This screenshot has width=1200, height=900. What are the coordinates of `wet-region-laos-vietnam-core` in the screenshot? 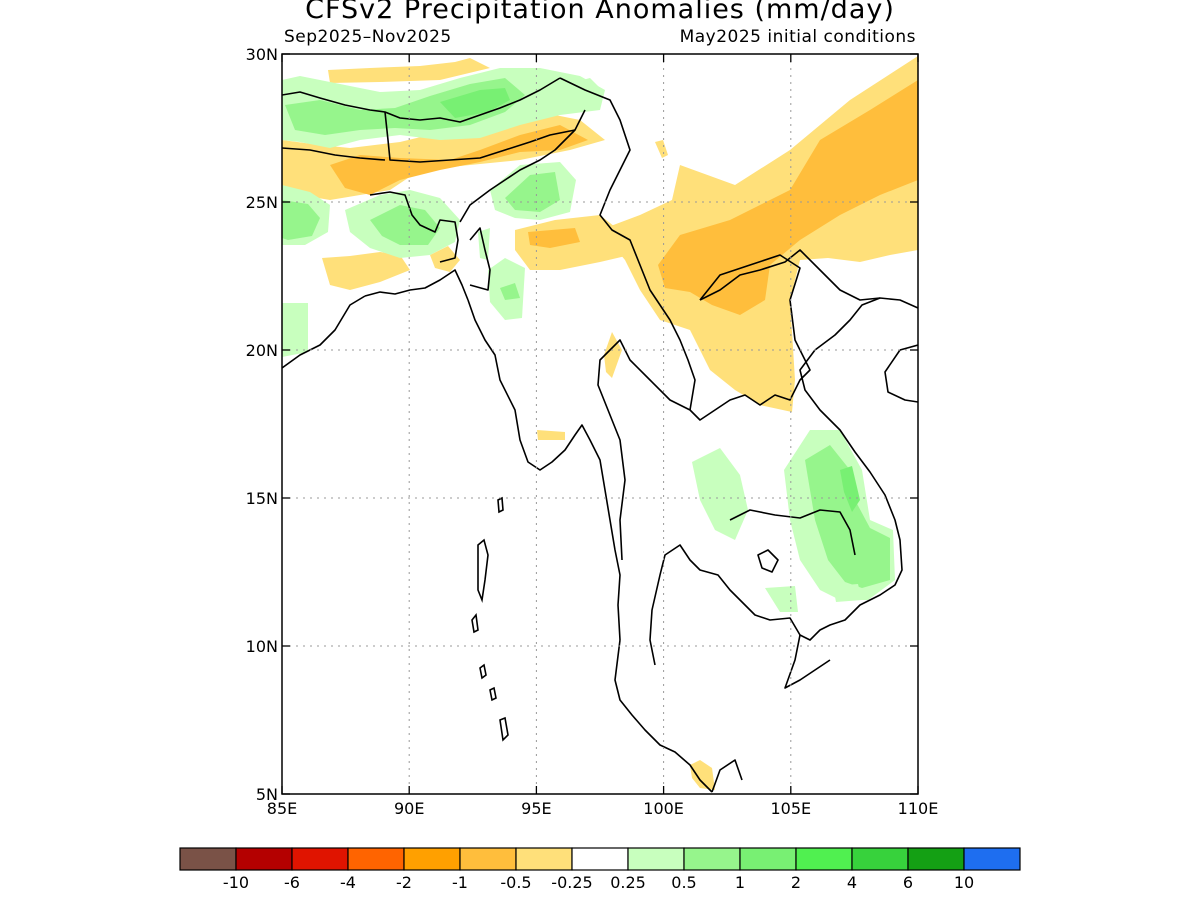 It's located at (847, 516).